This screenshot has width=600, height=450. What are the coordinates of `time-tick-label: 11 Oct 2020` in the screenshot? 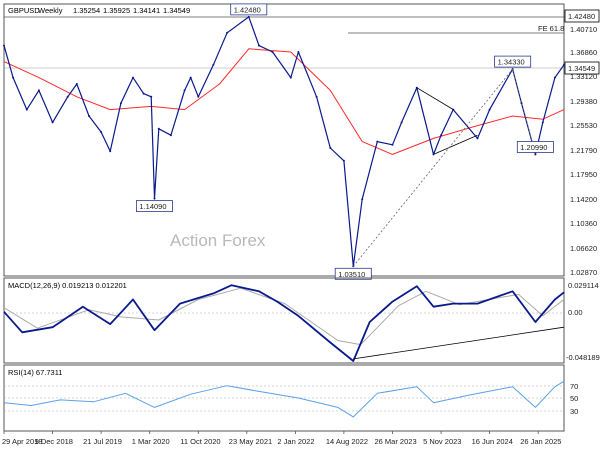 It's located at (200, 441).